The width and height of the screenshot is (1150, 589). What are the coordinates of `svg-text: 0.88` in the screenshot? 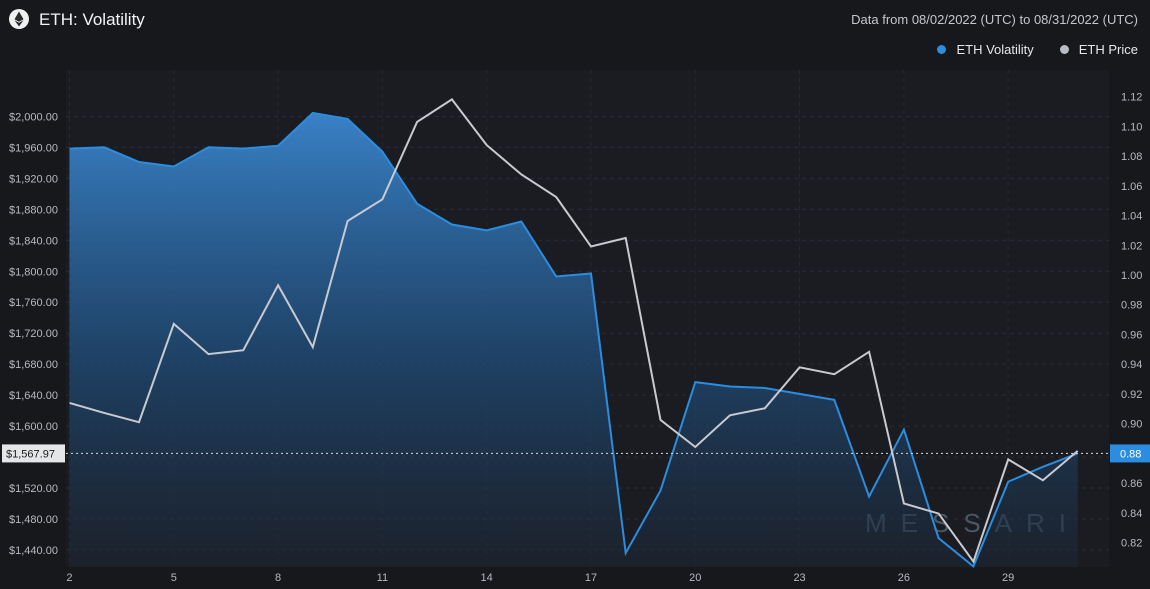 It's located at (1130, 454).